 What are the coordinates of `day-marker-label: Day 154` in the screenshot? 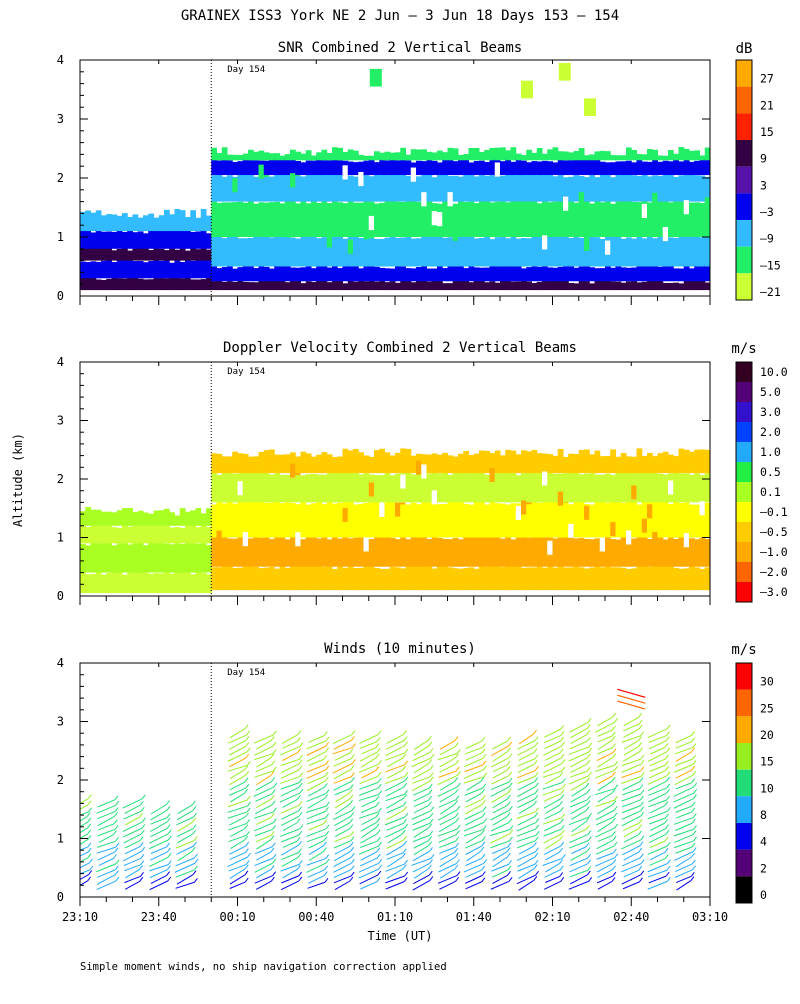 It's located at (246, 70).